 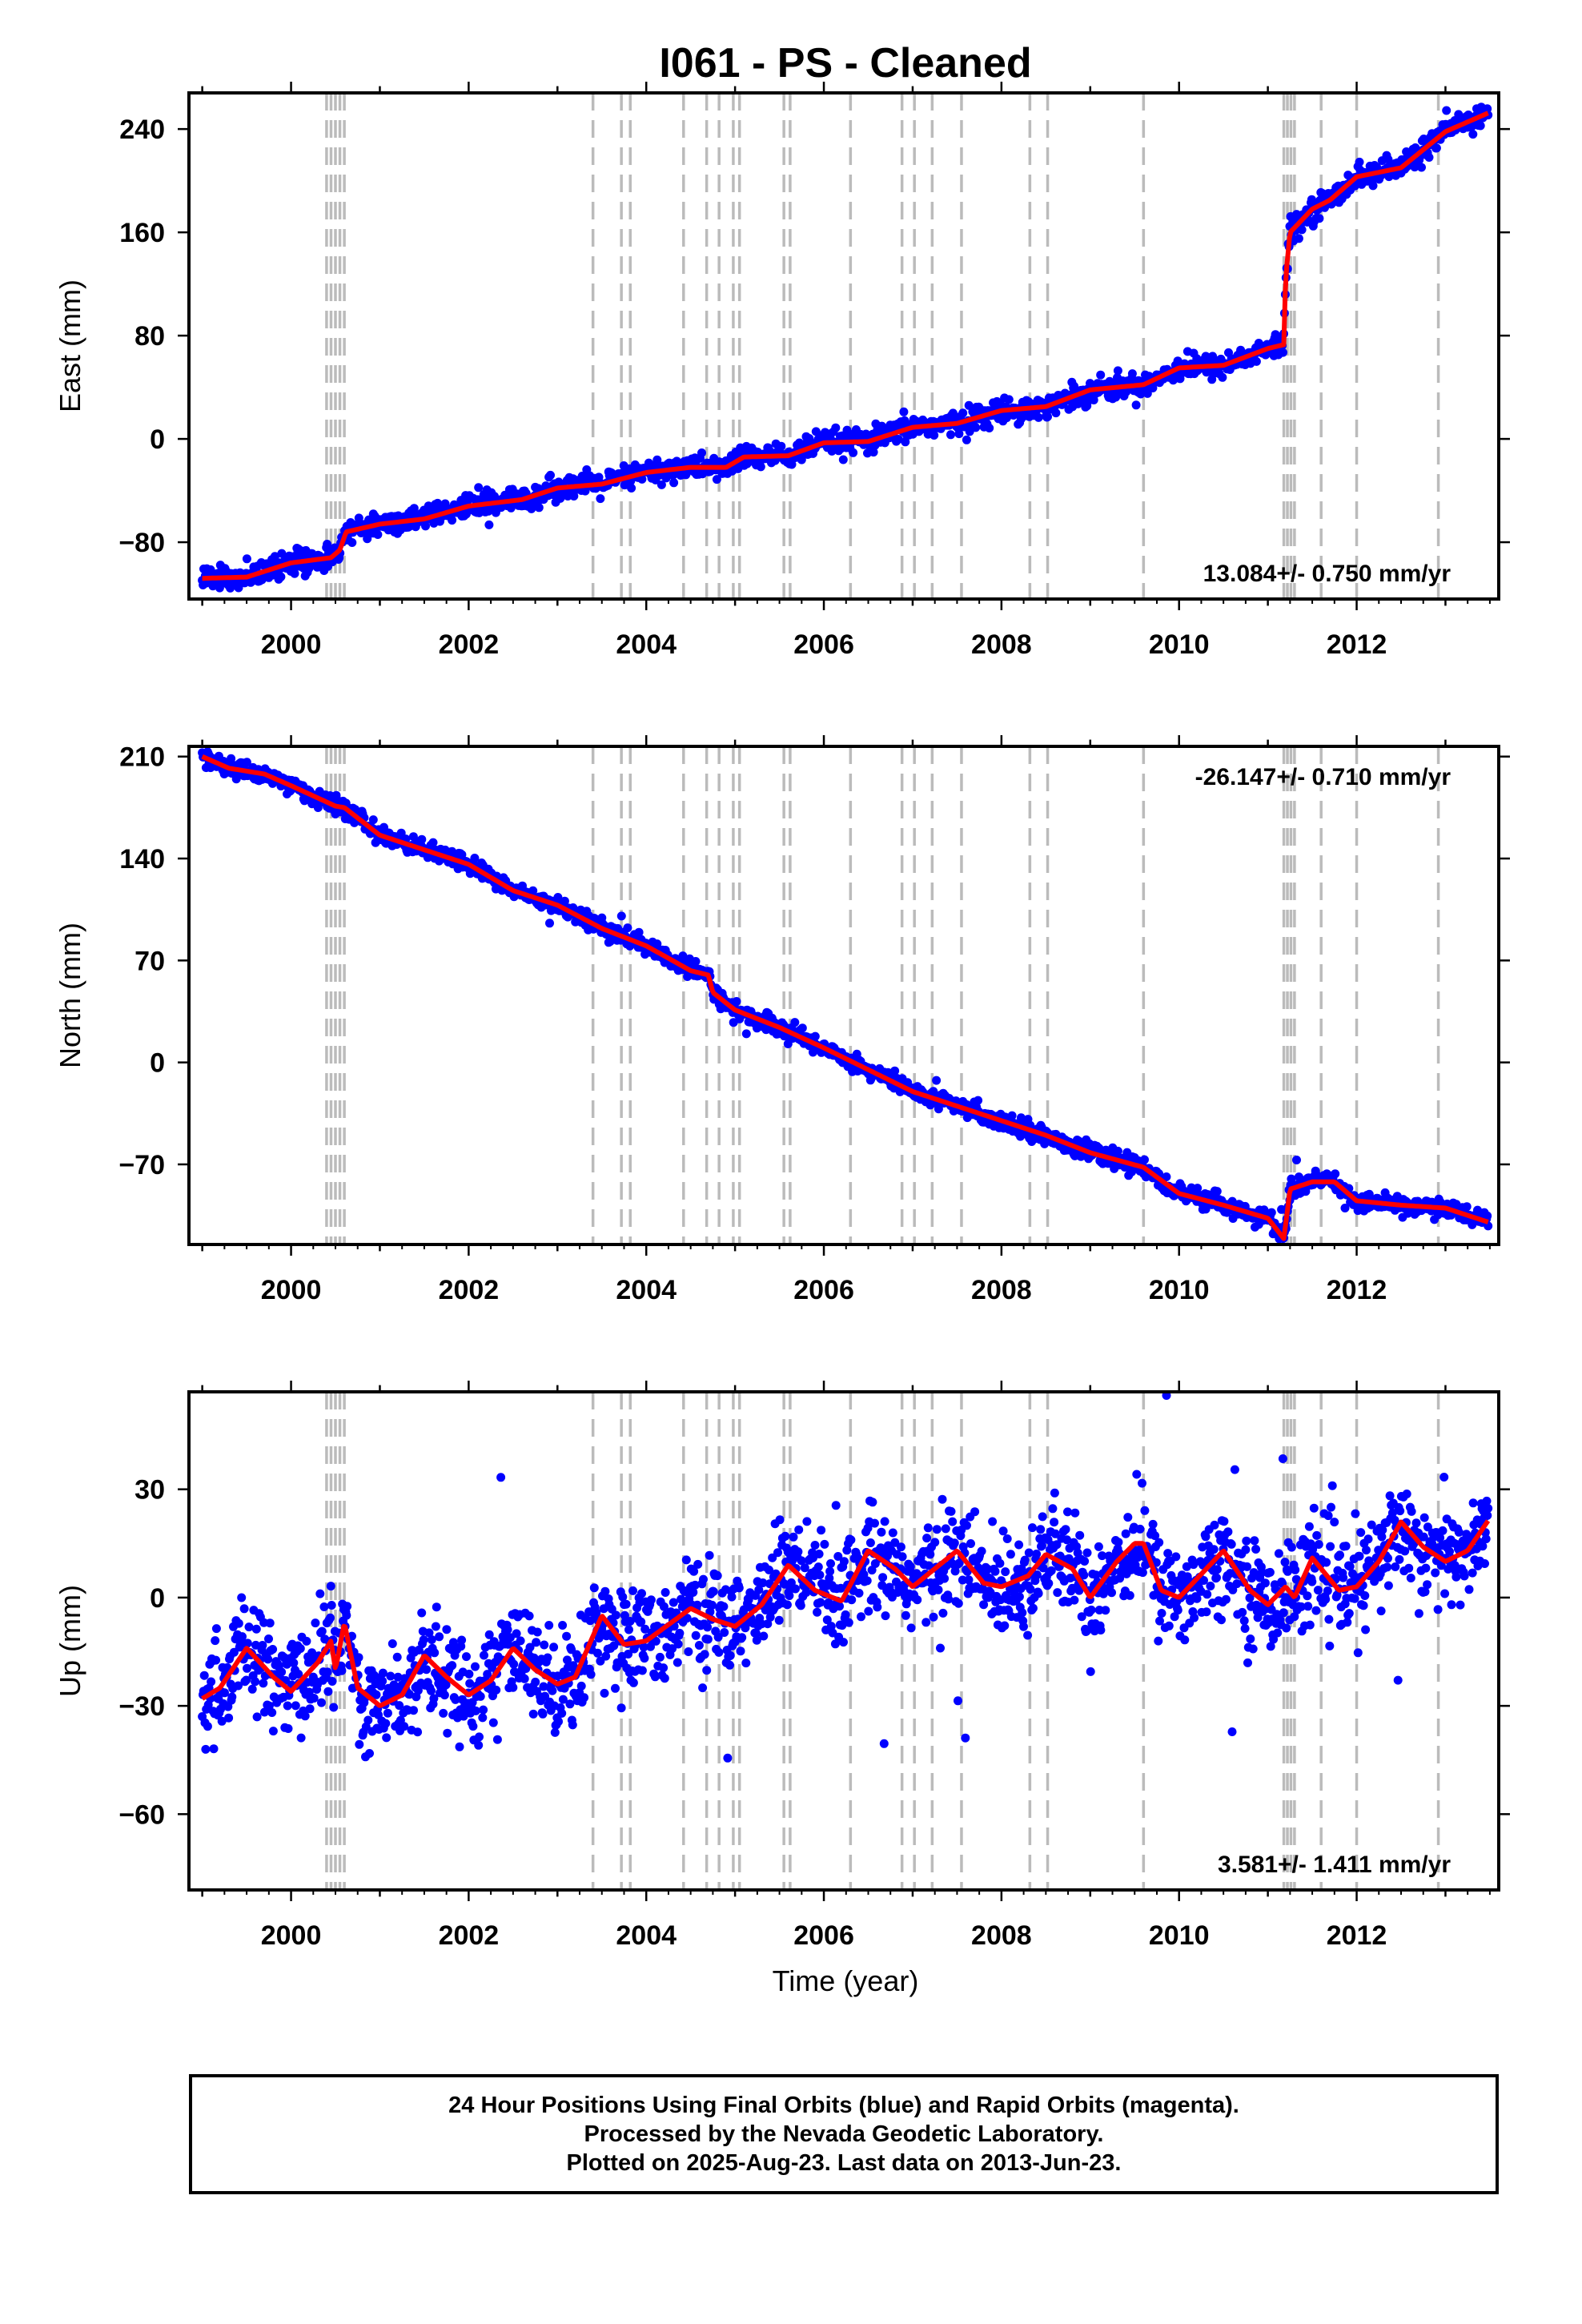 What do you see at coordinates (70, 345) in the screenshot?
I see `y-axis-label: East (mm)` at bounding box center [70, 345].